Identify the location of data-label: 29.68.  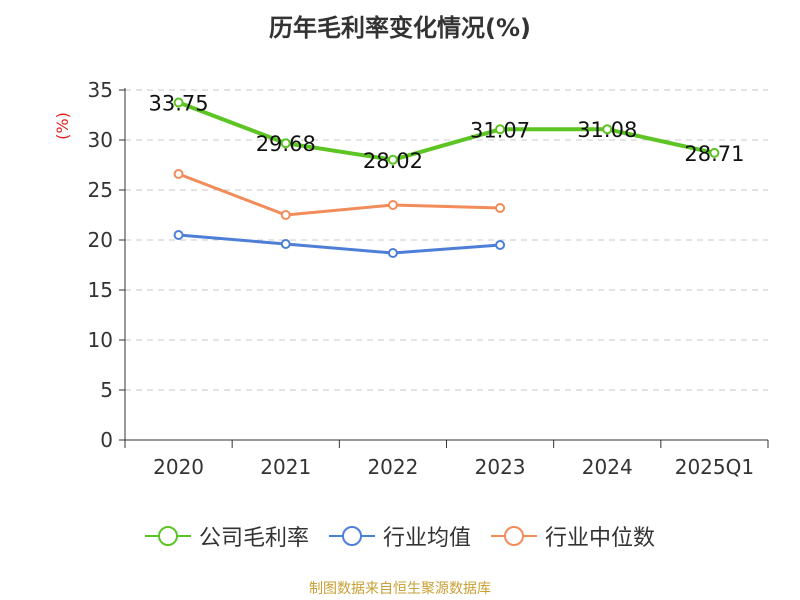
(286, 144).